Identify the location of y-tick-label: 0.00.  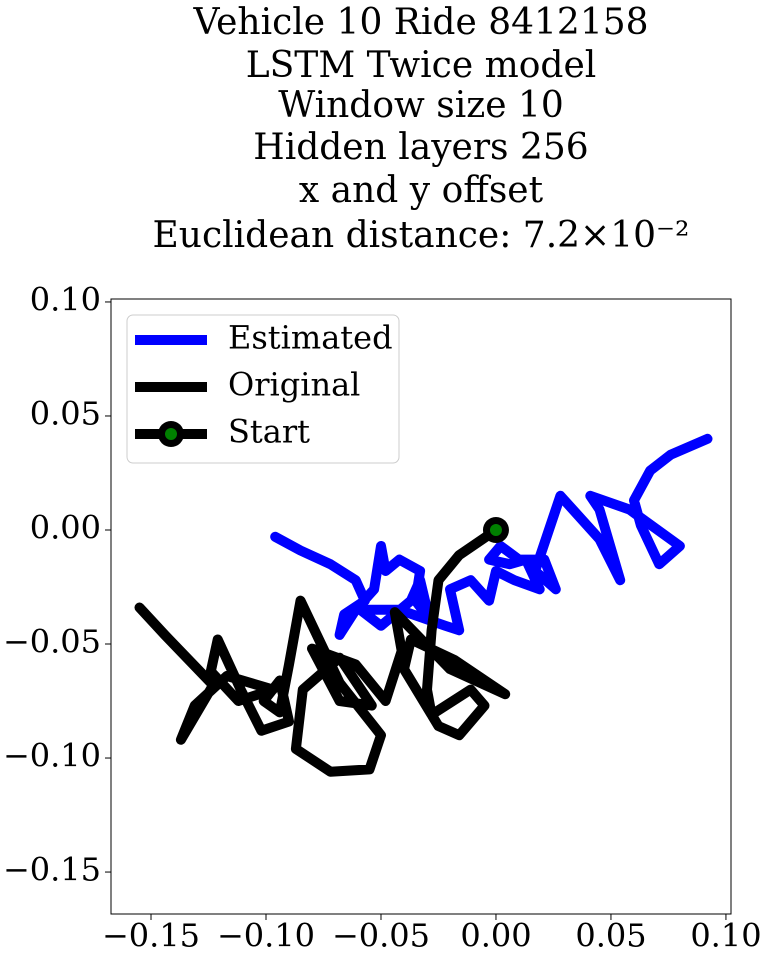
(65, 527).